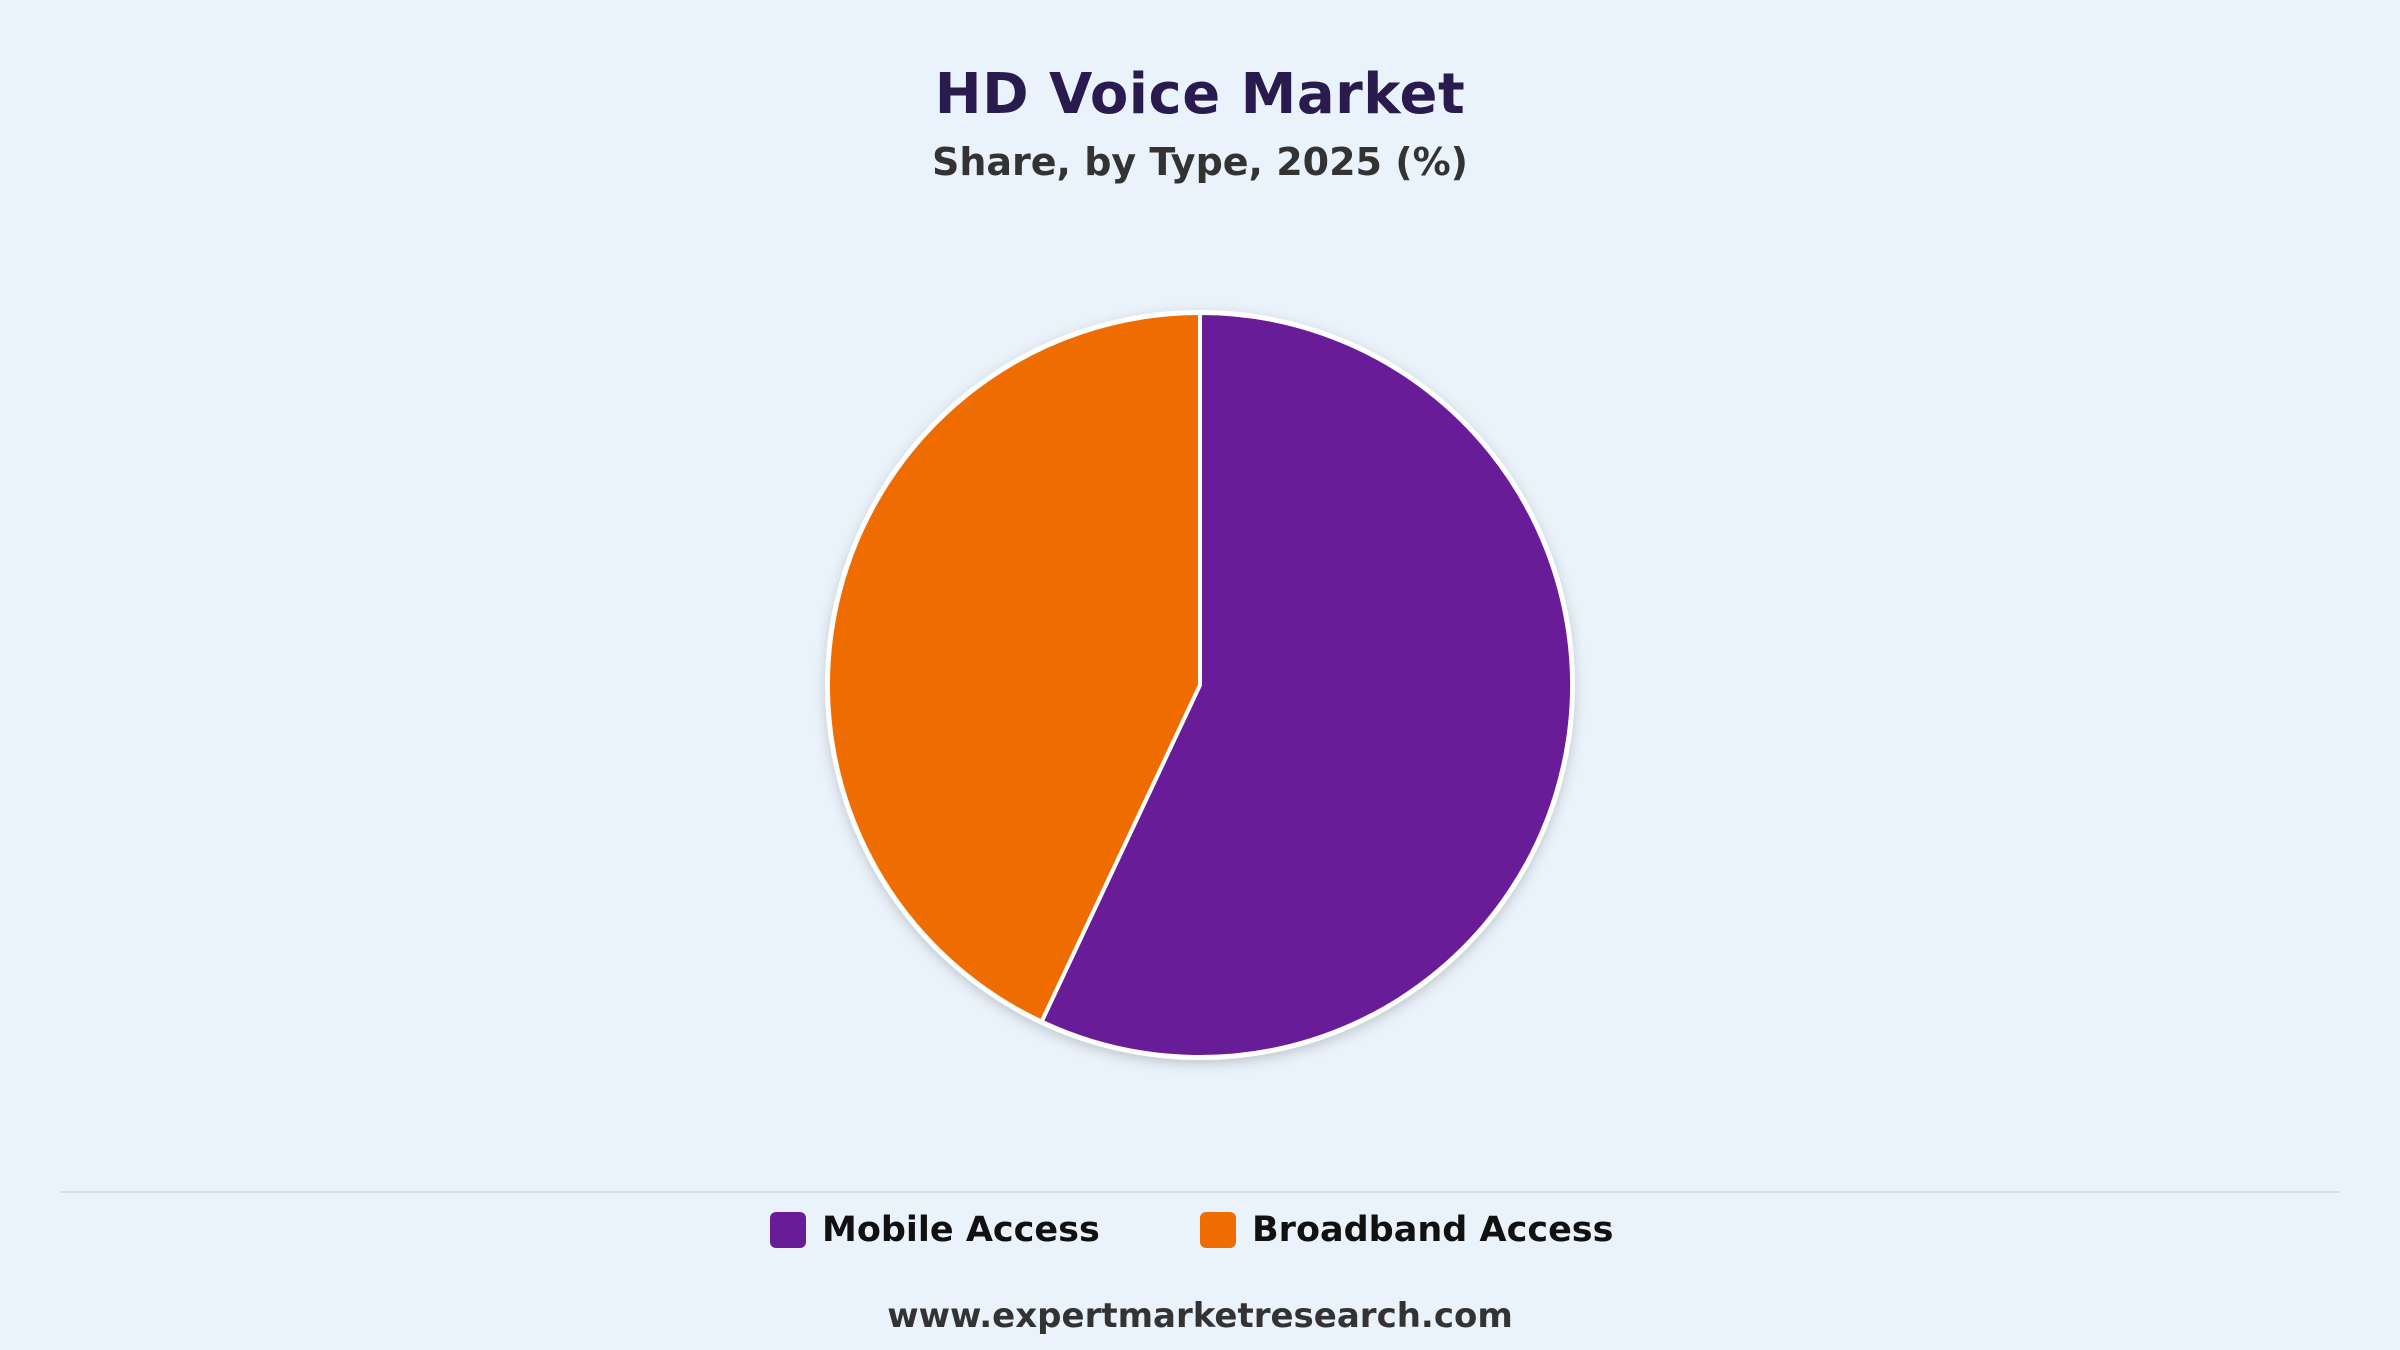  I want to click on legend-swatch-broadband-access, so click(1218, 1230).